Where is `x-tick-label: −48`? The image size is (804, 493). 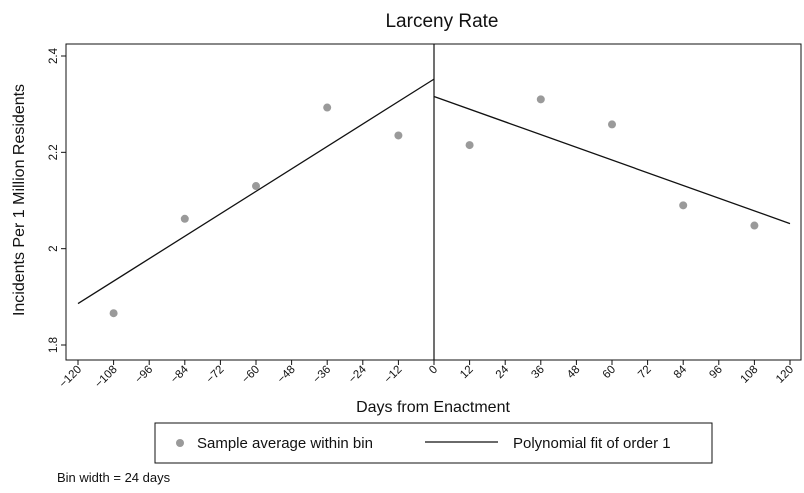 x-tick-label: −48 is located at coordinates (286, 375).